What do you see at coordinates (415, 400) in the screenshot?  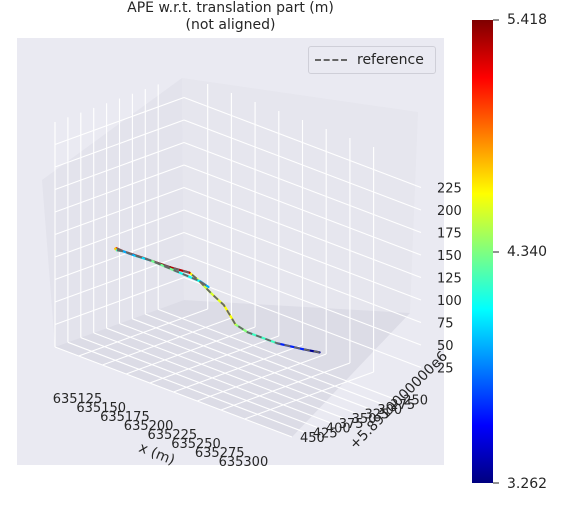 I see `y-tick-label: 250` at bounding box center [415, 400].